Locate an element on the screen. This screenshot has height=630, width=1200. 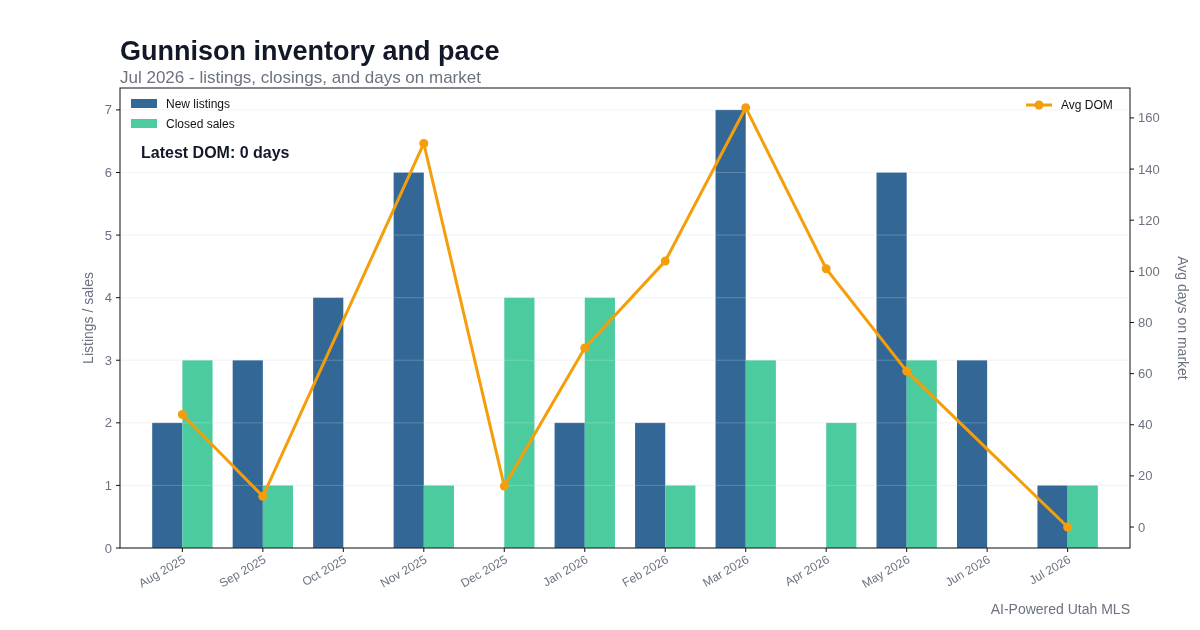
y2-tick-label: 20 is located at coordinates (1145, 476).